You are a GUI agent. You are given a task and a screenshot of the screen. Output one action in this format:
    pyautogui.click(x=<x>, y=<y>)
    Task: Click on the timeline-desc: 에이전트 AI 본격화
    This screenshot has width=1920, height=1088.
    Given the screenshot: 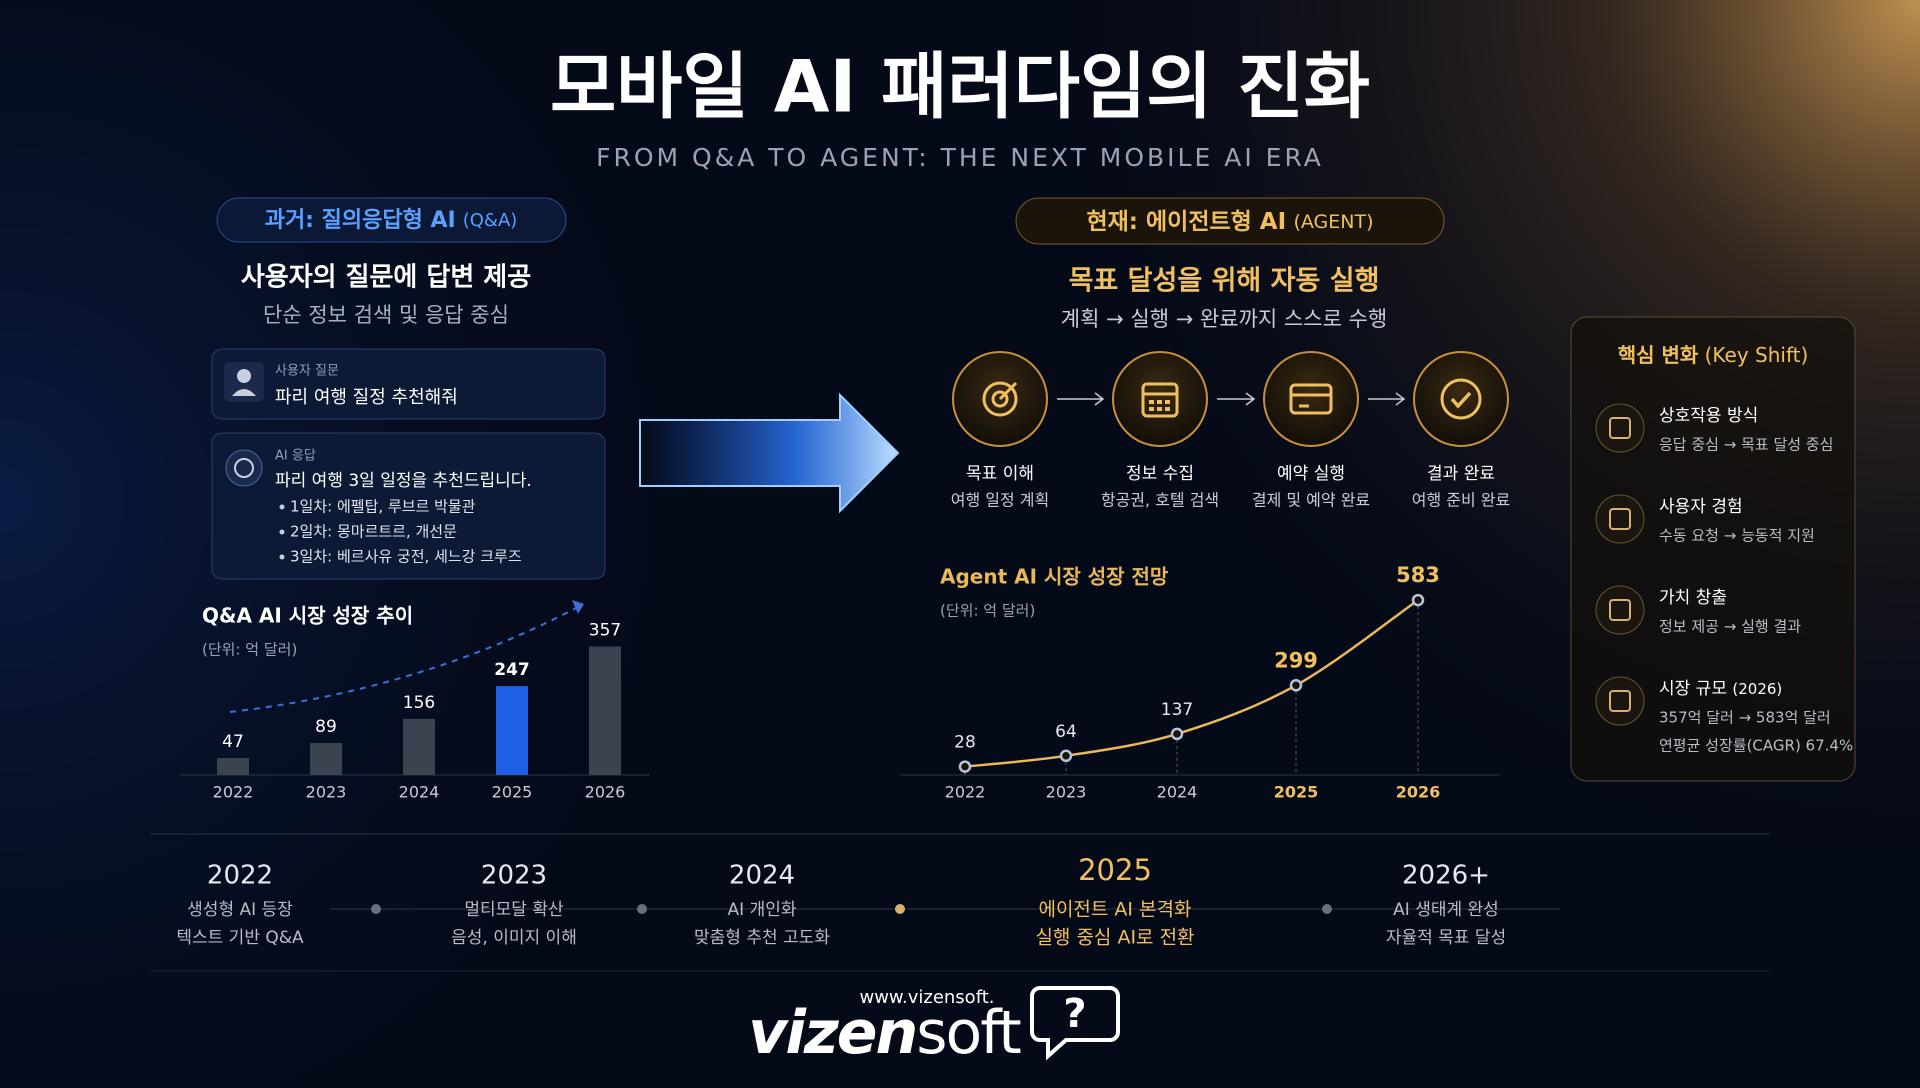 What is the action you would take?
    pyautogui.click(x=1114, y=910)
    